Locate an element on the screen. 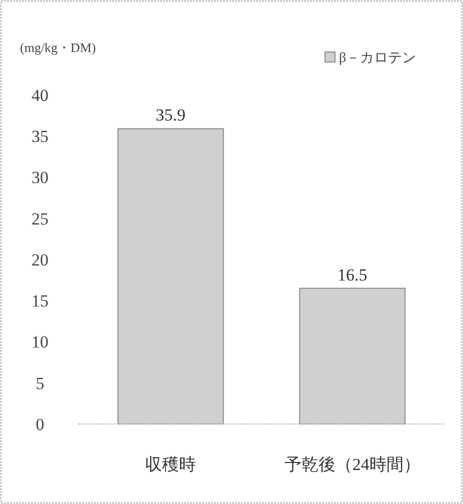 The image size is (463, 504). y-tick-label: 5 is located at coordinates (40, 383).